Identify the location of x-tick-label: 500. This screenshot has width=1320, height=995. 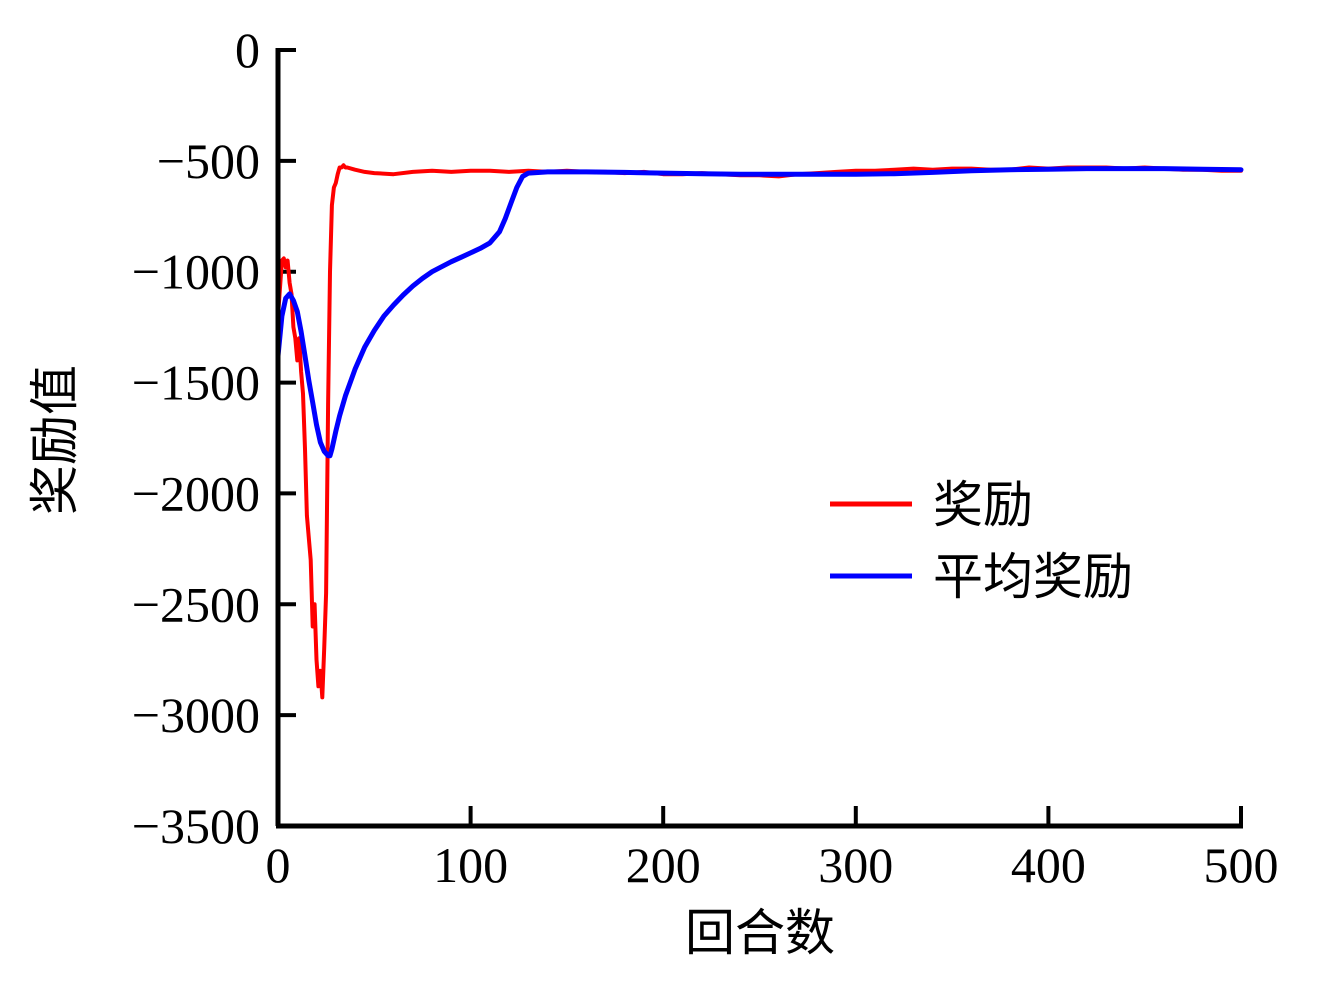
(1241, 865).